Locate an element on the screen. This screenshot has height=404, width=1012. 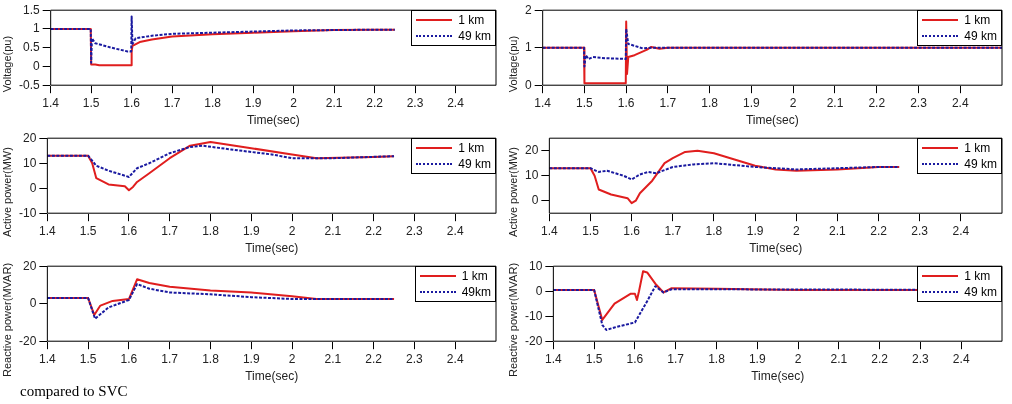
y-tick-label: 1 is located at coordinates (36, 28).